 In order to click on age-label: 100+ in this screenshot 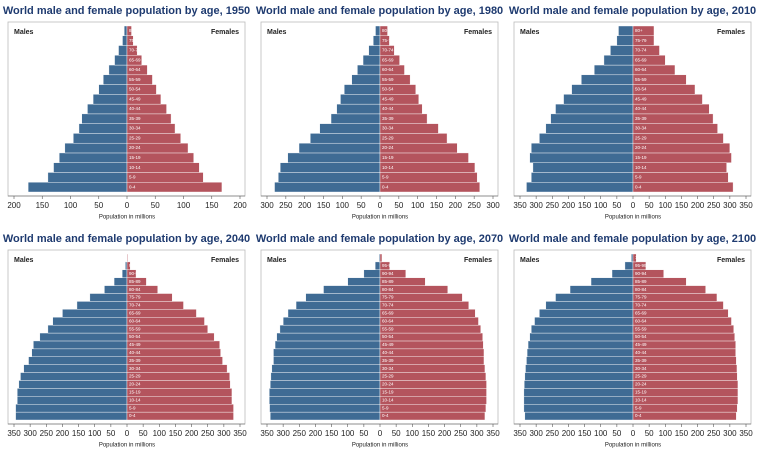, I will do `click(640, 257)`.